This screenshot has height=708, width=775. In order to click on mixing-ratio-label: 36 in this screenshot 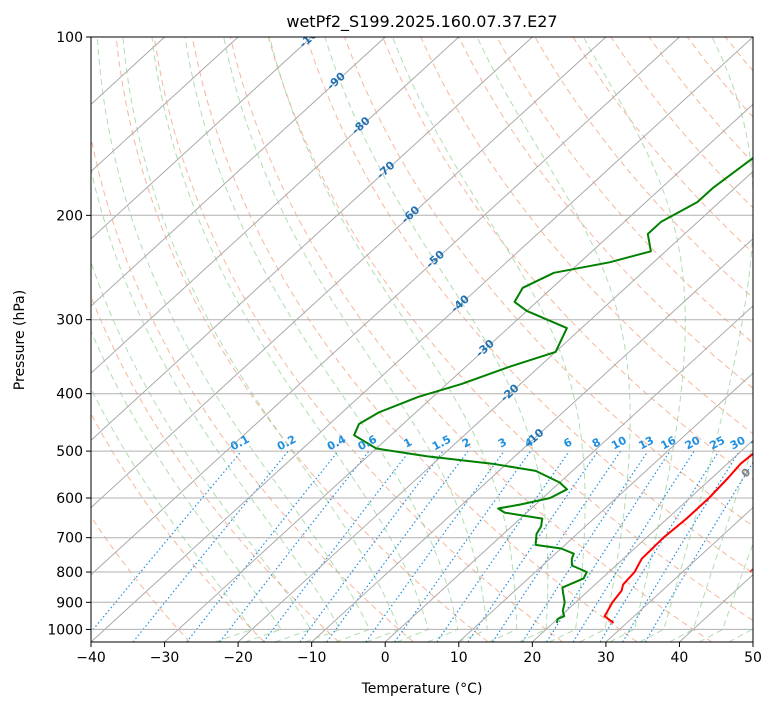, I will do `click(759, 443)`.